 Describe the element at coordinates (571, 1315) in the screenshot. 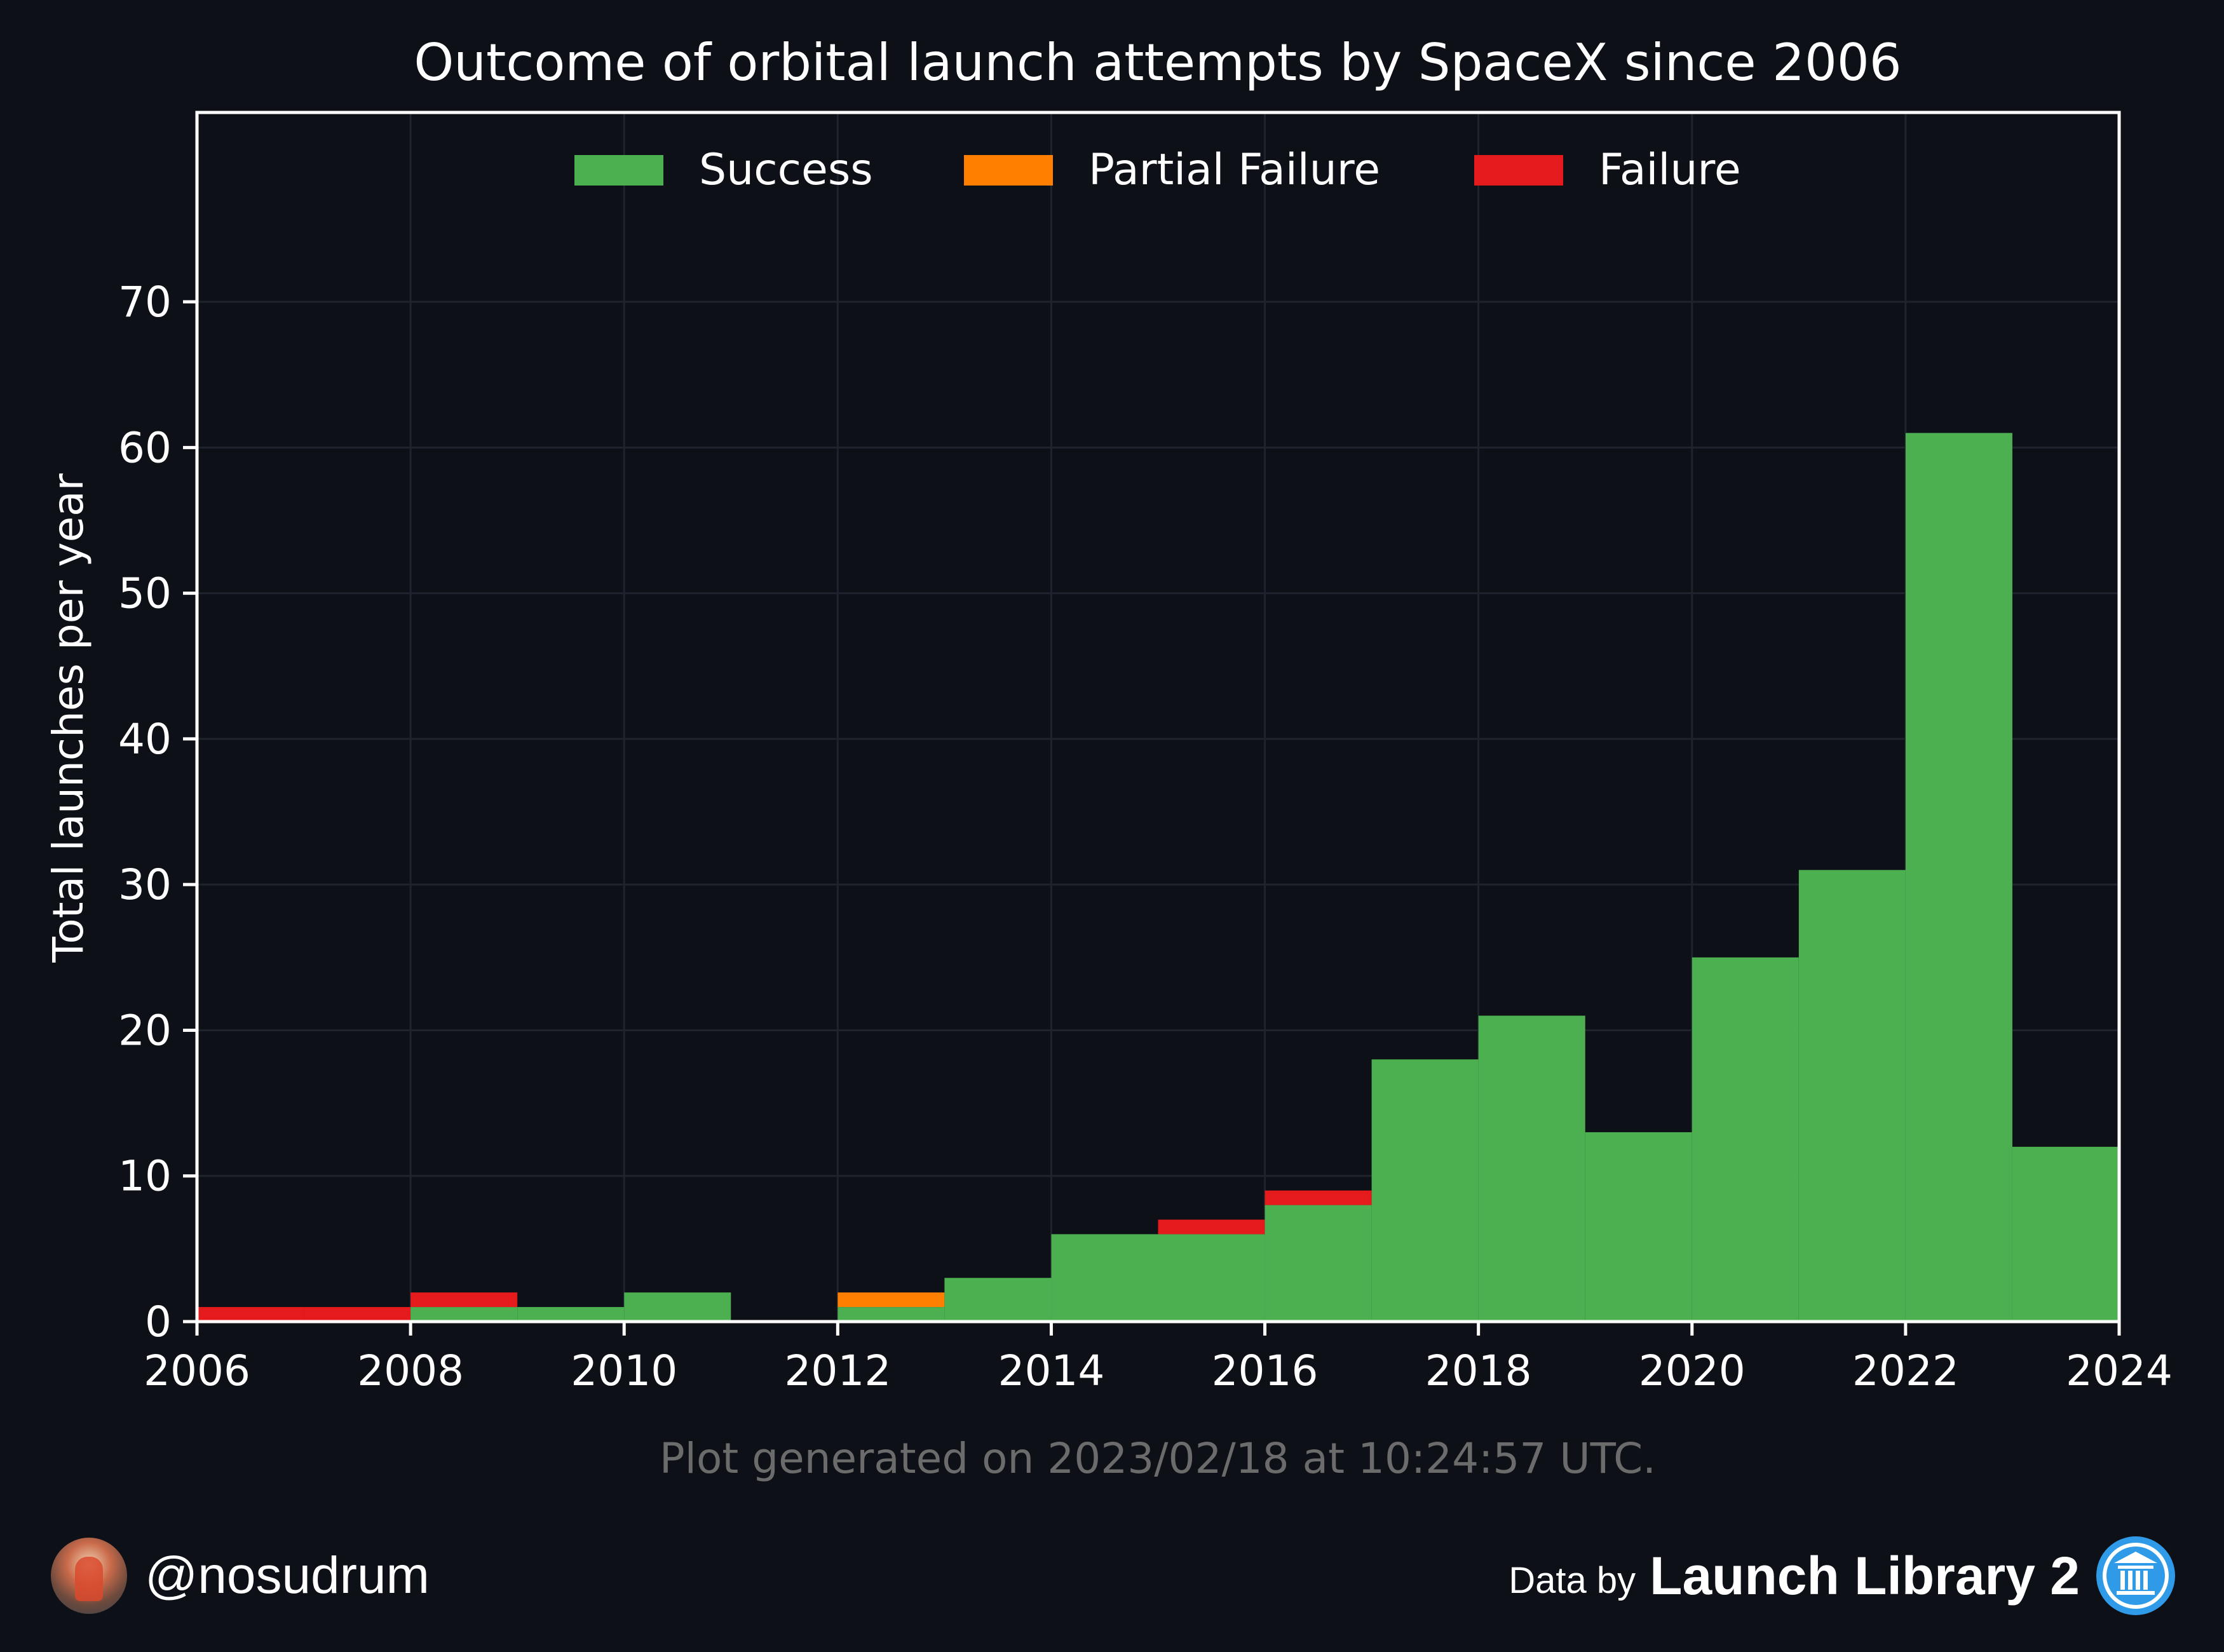

I see `bar-success-2009` at that location.